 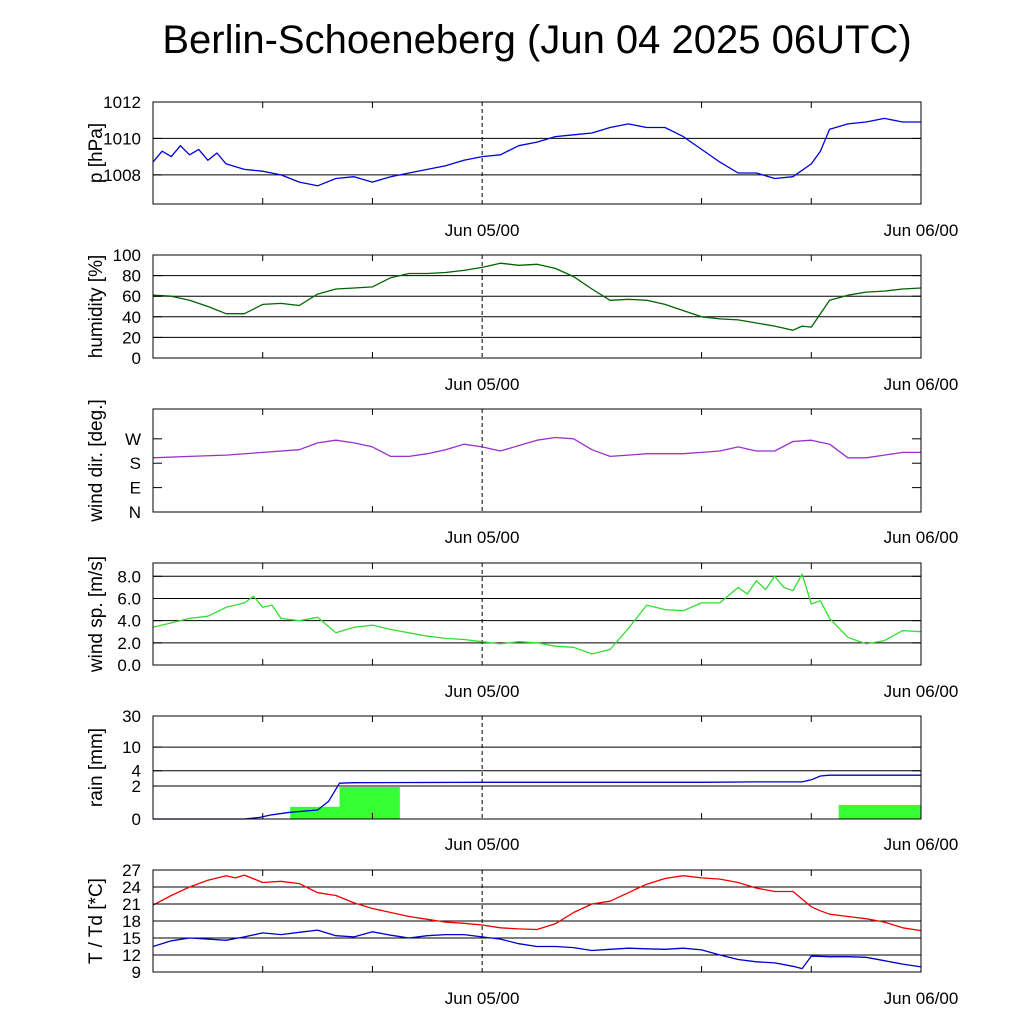 I want to click on series-line-humidity, so click(x=537, y=296).